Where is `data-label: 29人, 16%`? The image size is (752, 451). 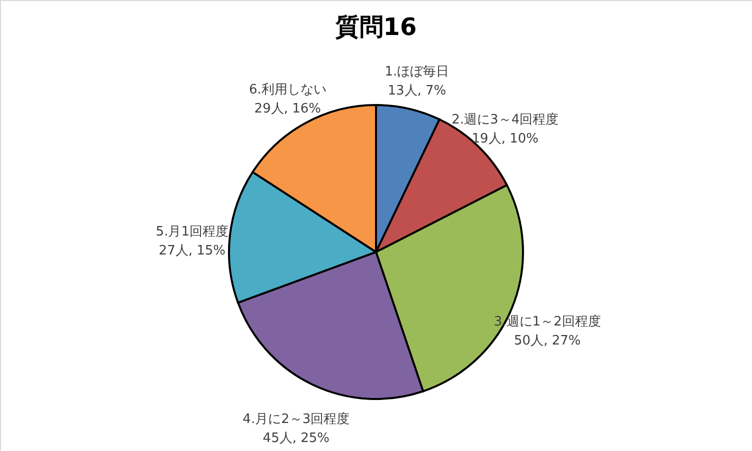
data-label: 29人, 16% is located at coordinates (288, 108).